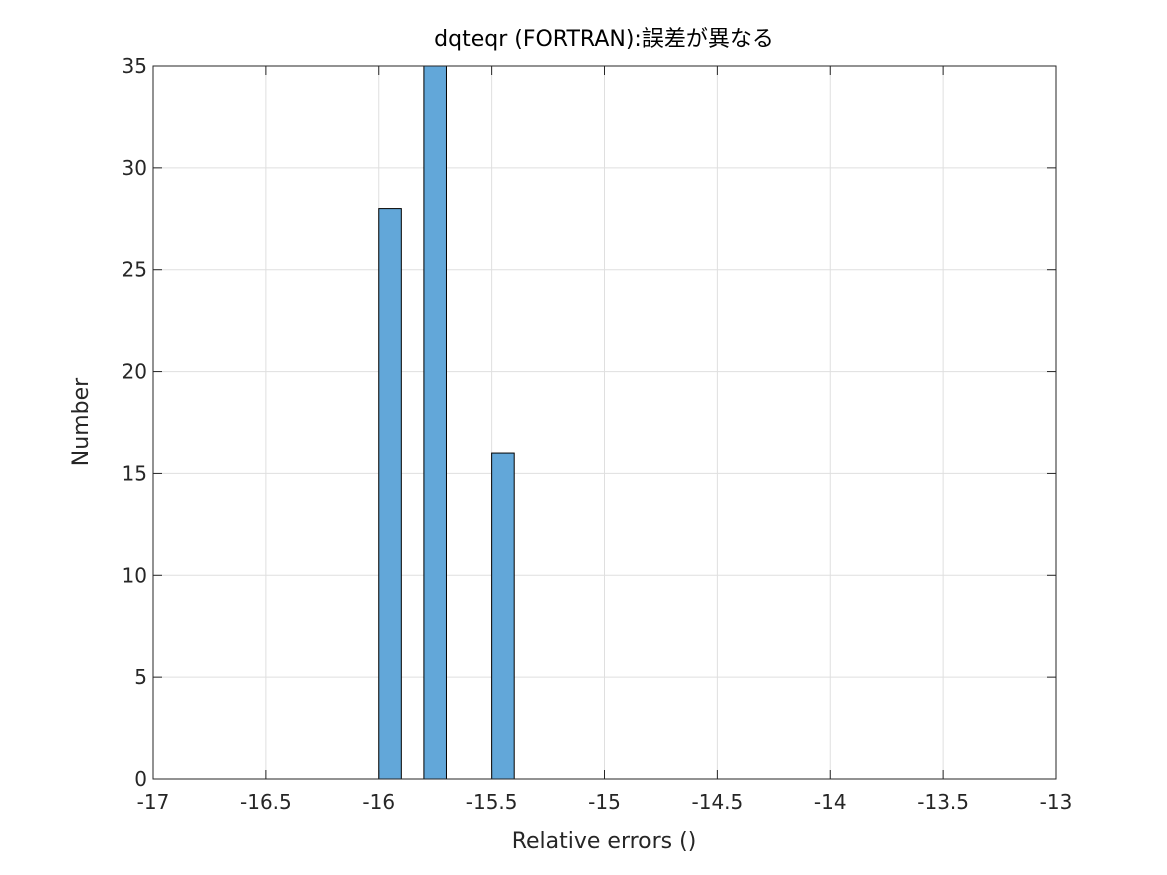 Image resolution: width=1167 pixels, height=875 pixels. I want to click on y-tick-labels: 0 5 10 15 20 25 30 35, so click(134, 422).